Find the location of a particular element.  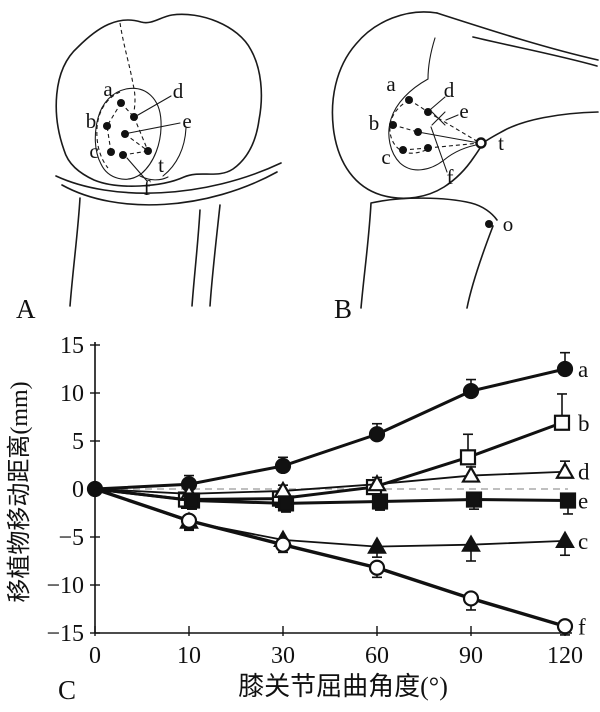

point-e is located at coordinates (125, 134).